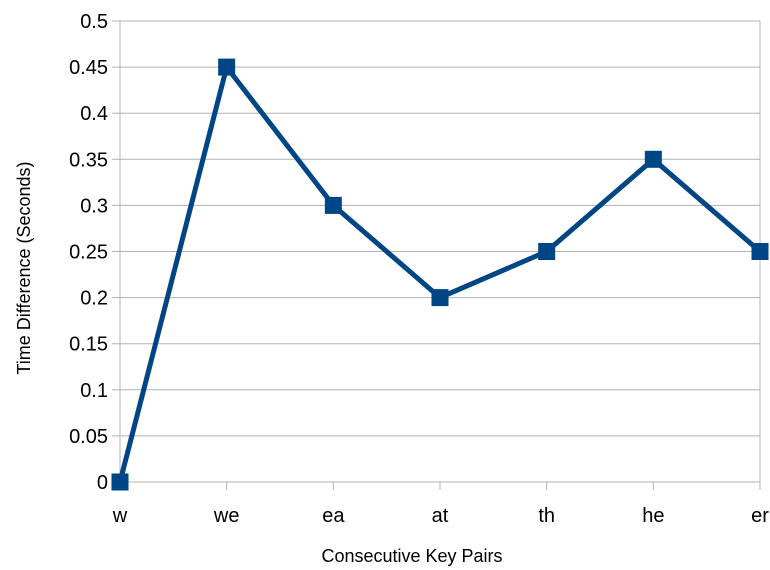 This screenshot has height=570, width=770. What do you see at coordinates (24, 267) in the screenshot?
I see `y-axis-title: Time Difference (Seconds)` at bounding box center [24, 267].